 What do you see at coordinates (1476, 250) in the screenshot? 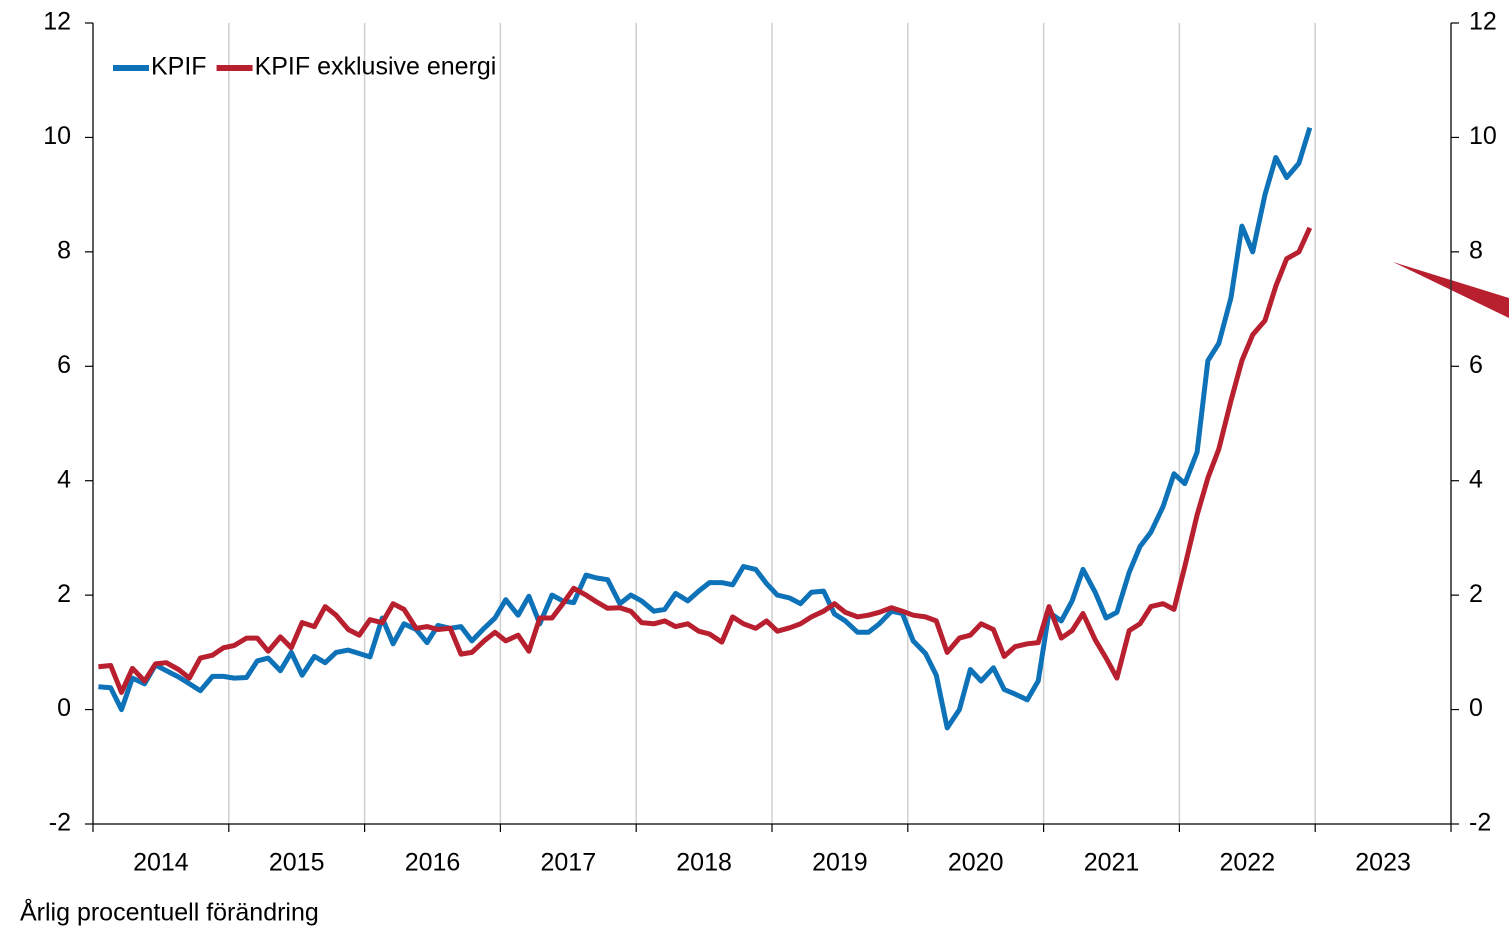
I see `y2-tick-label: 8` at bounding box center [1476, 250].